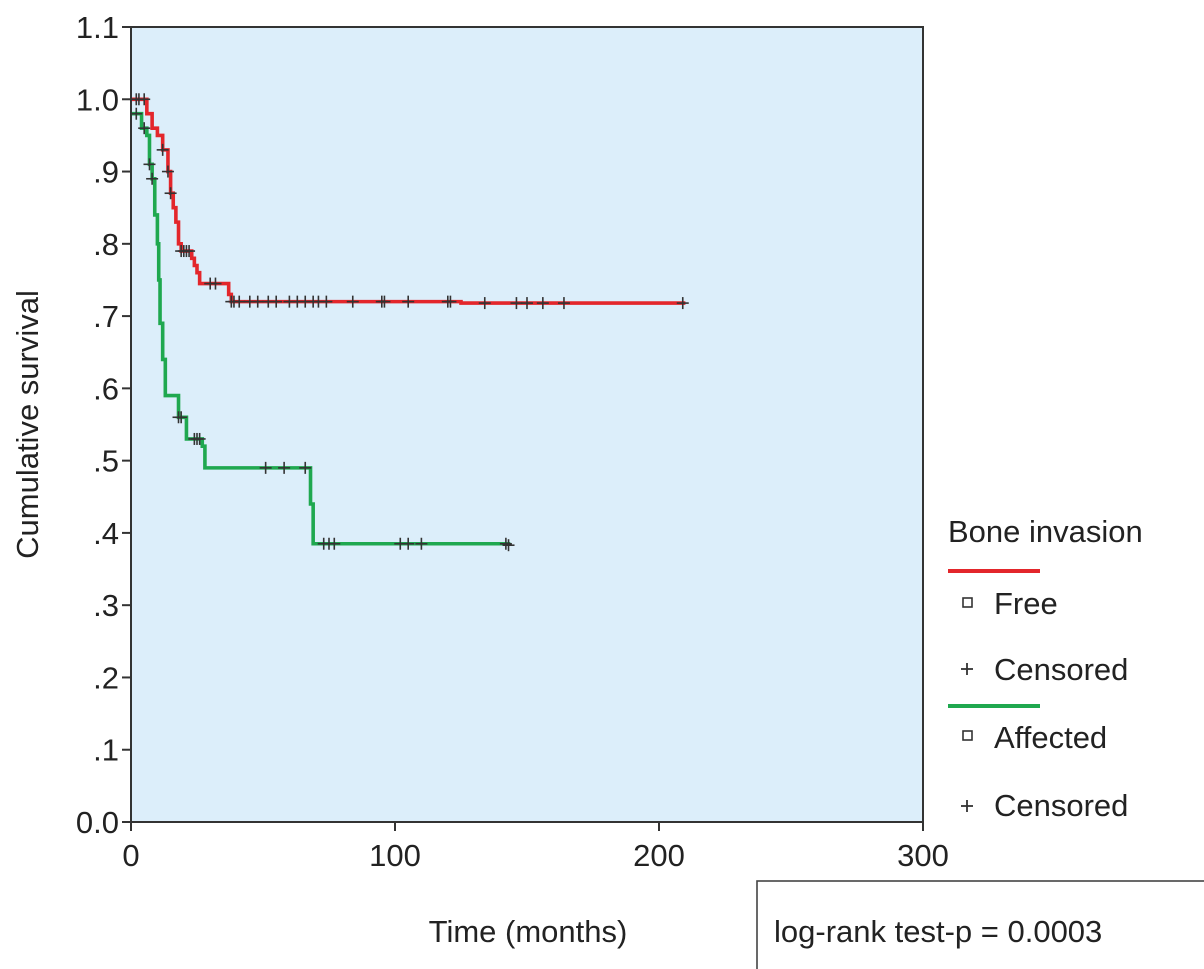  What do you see at coordinates (106, 533) in the screenshot?
I see `y-tick-label: .4` at bounding box center [106, 533].